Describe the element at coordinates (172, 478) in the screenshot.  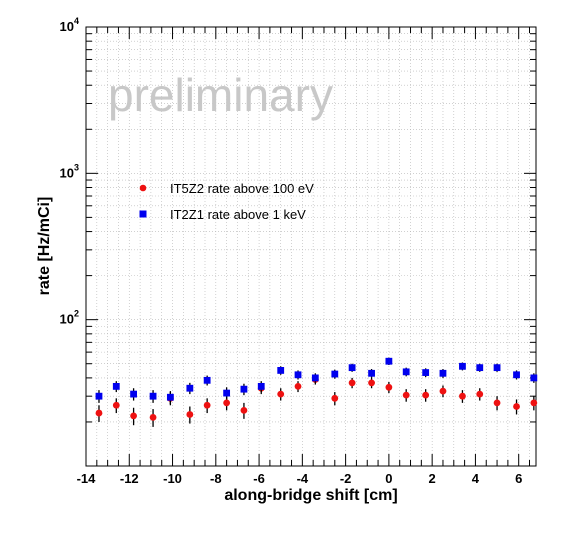
I see `x-tick-label: -10` at that location.